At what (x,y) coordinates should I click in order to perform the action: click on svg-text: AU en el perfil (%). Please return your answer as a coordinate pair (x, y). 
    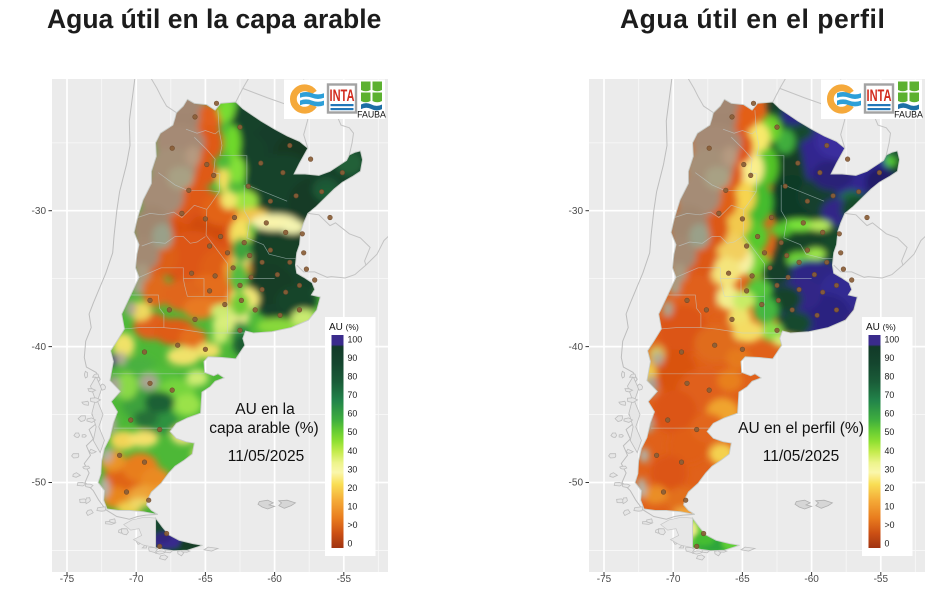
    Looking at the image, I should click on (801, 428).